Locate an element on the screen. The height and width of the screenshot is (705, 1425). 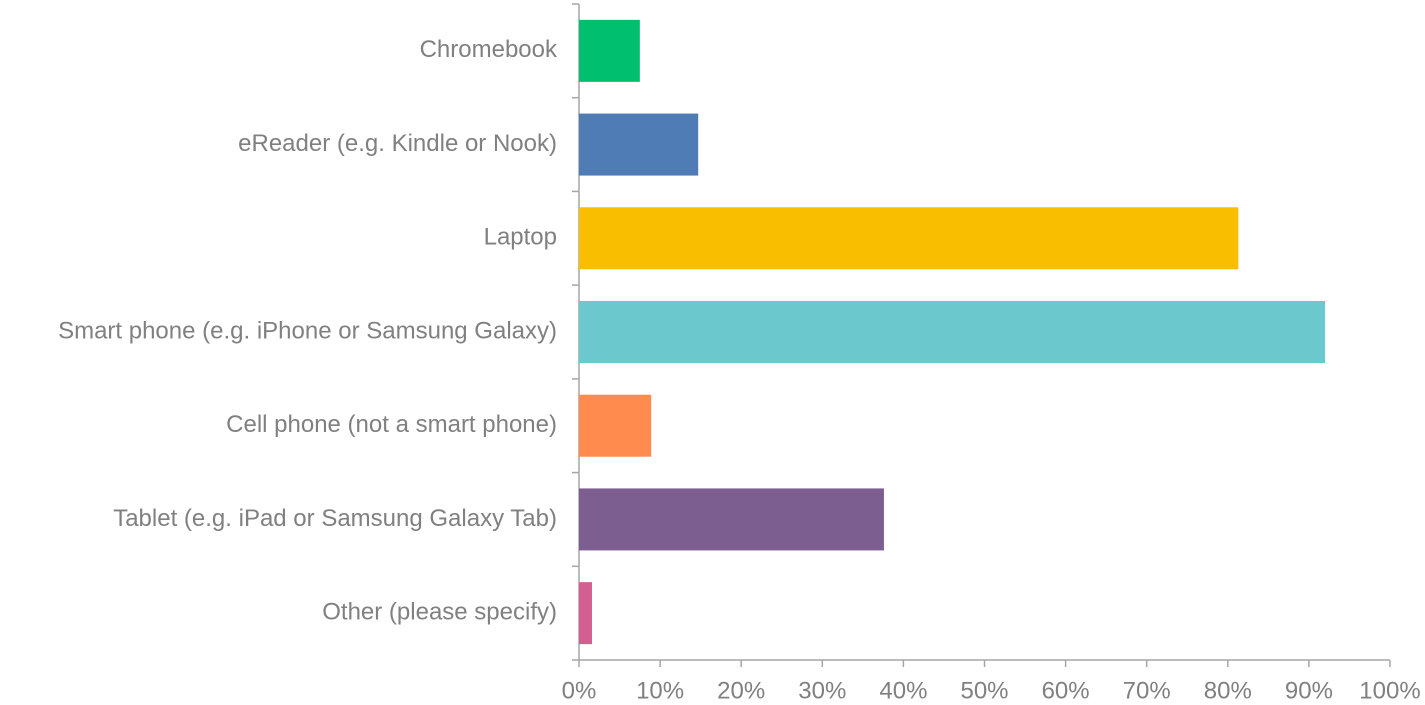
y-tick-label: Other (please specify) is located at coordinates (439, 611).